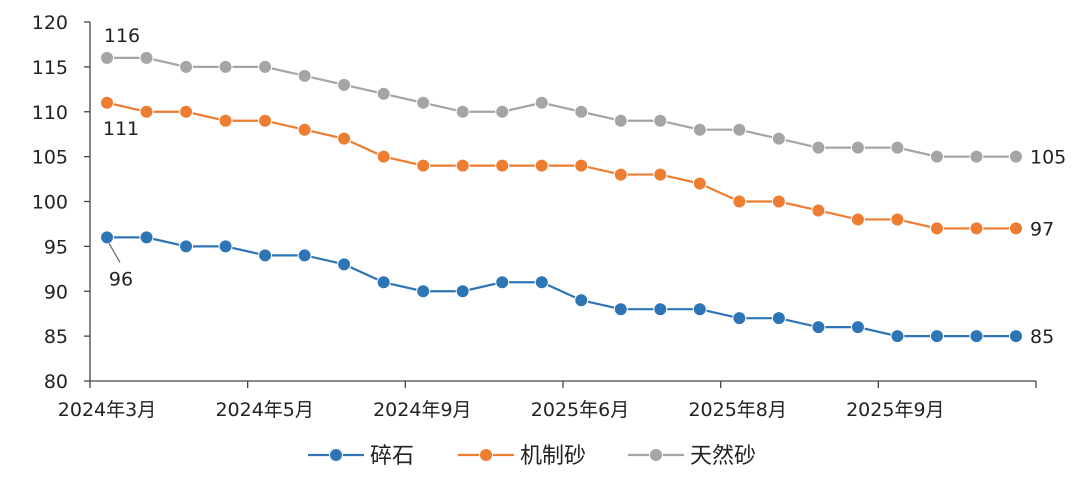 This screenshot has height=486, width=1078. I want to click on legend-item: 机制砂, so click(522, 456).